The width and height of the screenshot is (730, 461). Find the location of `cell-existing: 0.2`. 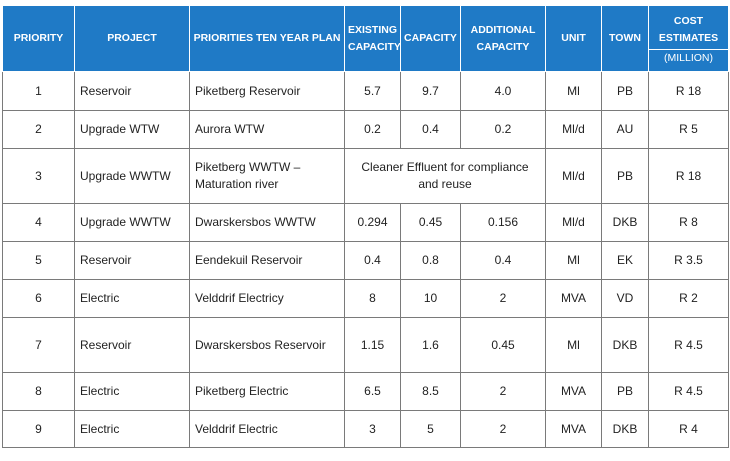

cell-existing: 0.2 is located at coordinates (372, 129).